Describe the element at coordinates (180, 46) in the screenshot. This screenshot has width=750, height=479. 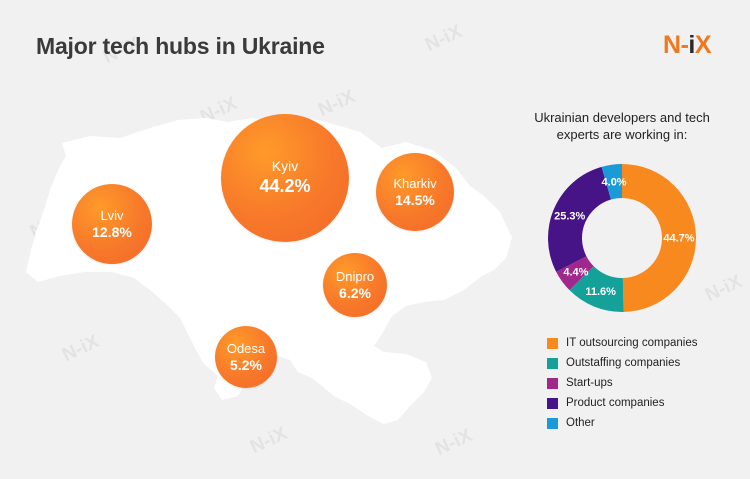
I see `page-title: Major tech hubs in Ukraine` at that location.